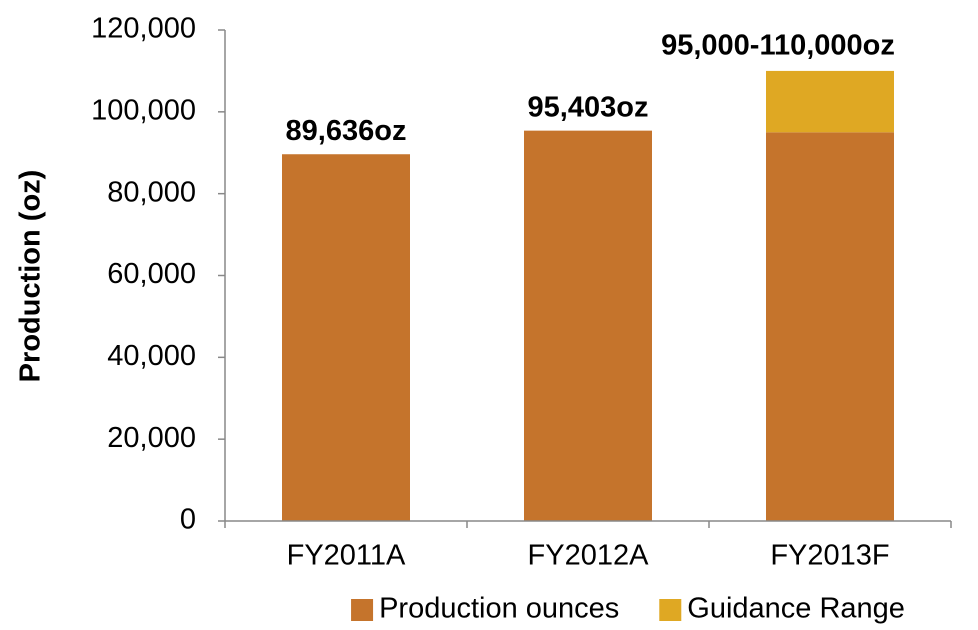 The height and width of the screenshot is (630, 978). Describe the element at coordinates (151, 192) in the screenshot. I see `y-tick-label: 80,000` at that location.